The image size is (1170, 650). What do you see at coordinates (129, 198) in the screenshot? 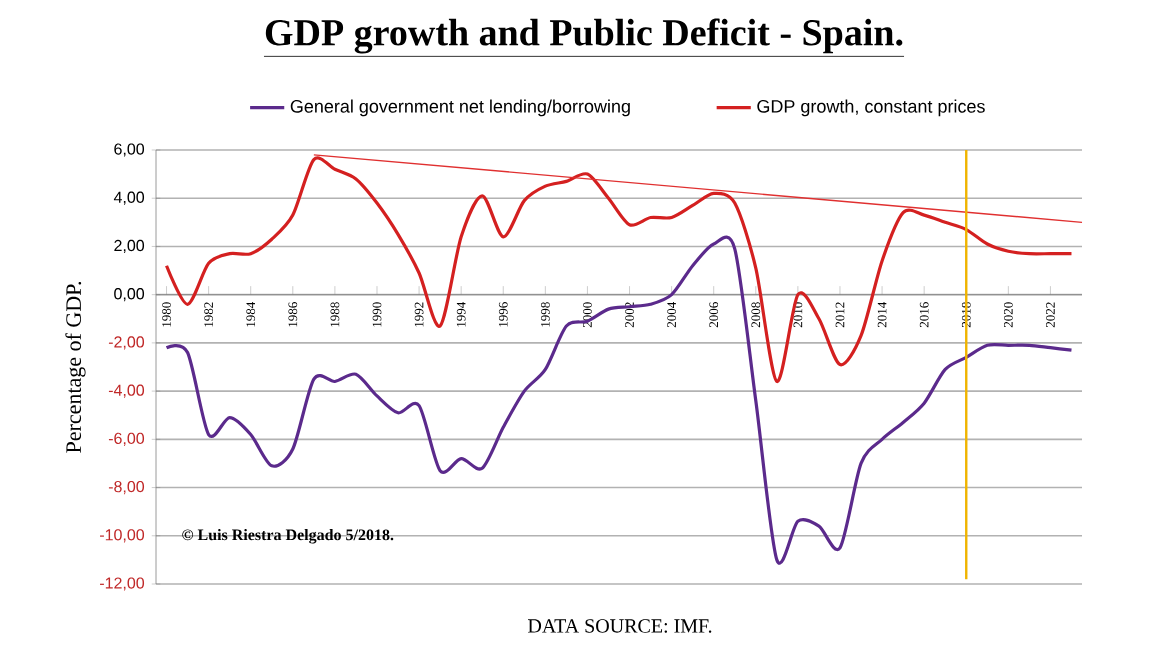
I see `y-tick-label: 4,00` at bounding box center [129, 198].